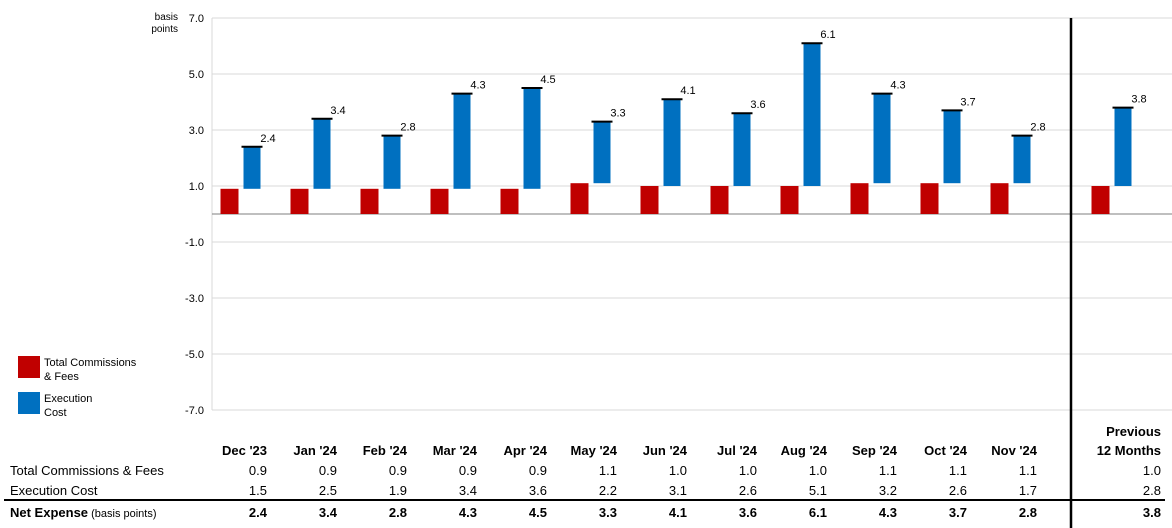  I want to click on column-header: Jun '24, so click(664, 450).